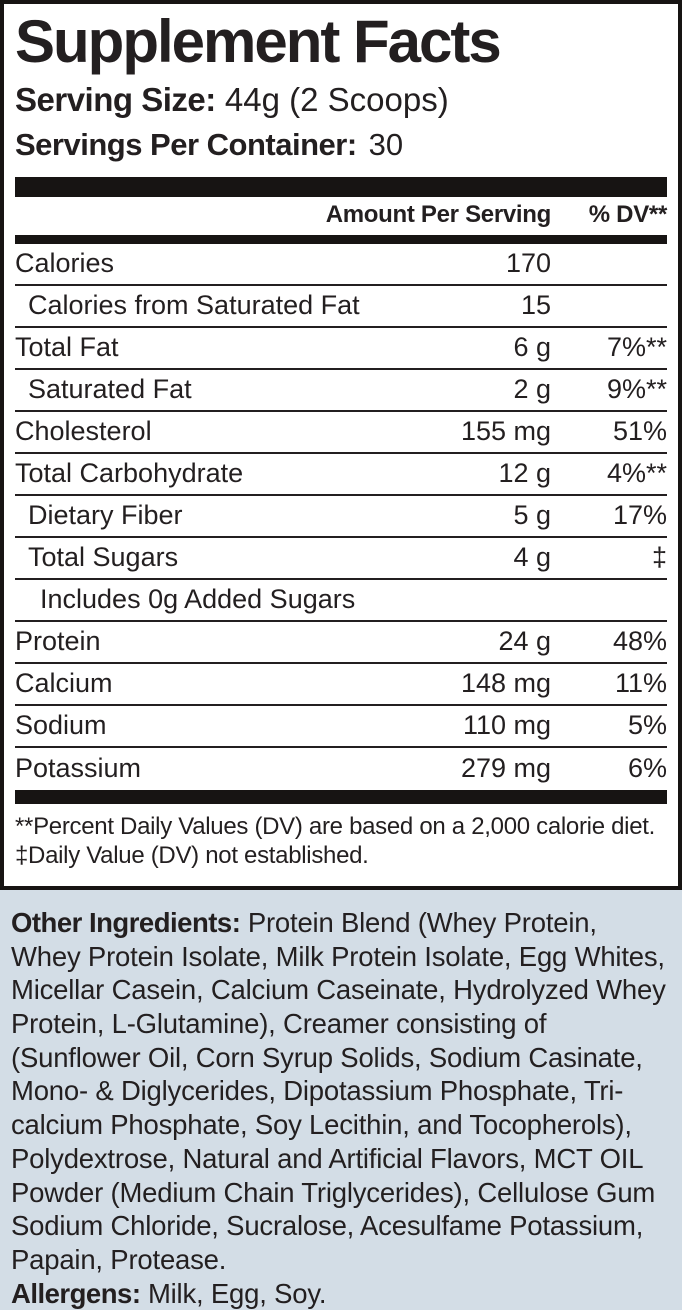  What do you see at coordinates (505, 431) in the screenshot?
I see `row-amount: 155 mg` at bounding box center [505, 431].